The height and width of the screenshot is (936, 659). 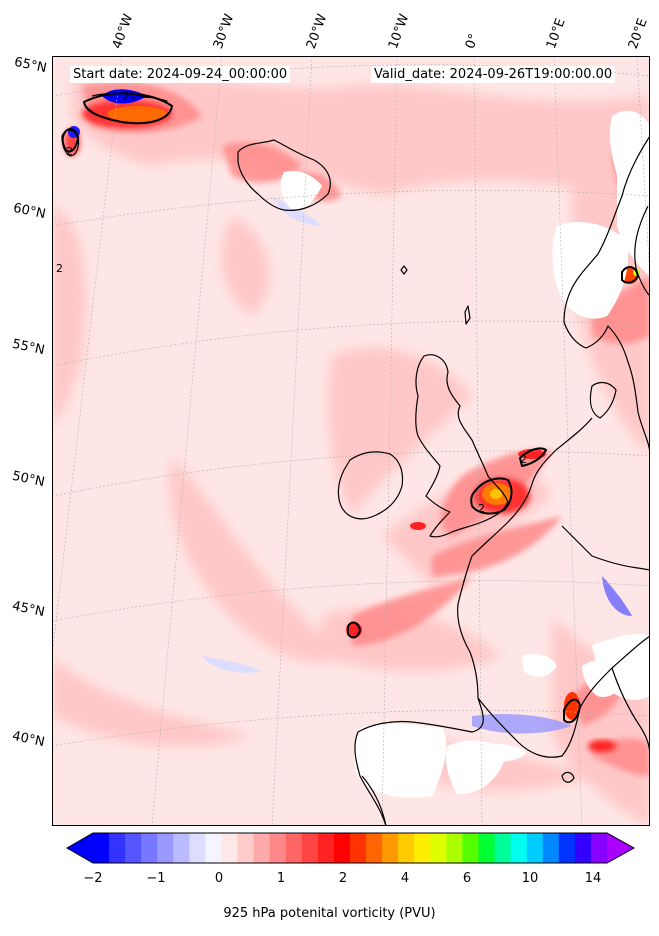 I want to click on colorbar-outline, so click(x=351, y=848).